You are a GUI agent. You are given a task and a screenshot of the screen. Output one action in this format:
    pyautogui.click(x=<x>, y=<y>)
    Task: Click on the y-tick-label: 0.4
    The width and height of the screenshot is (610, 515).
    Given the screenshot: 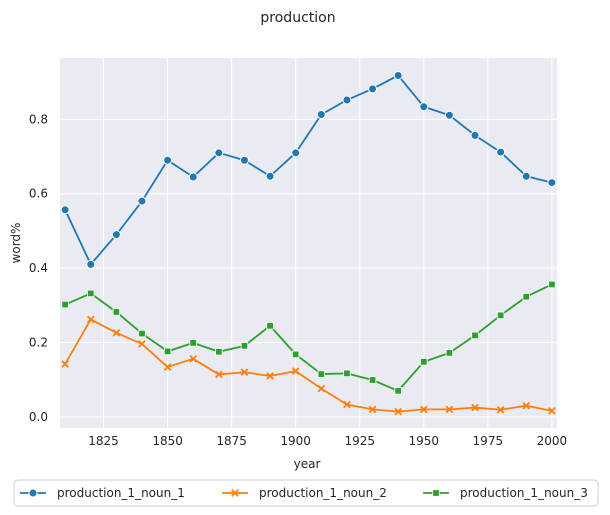 What is the action you would take?
    pyautogui.click(x=38, y=268)
    